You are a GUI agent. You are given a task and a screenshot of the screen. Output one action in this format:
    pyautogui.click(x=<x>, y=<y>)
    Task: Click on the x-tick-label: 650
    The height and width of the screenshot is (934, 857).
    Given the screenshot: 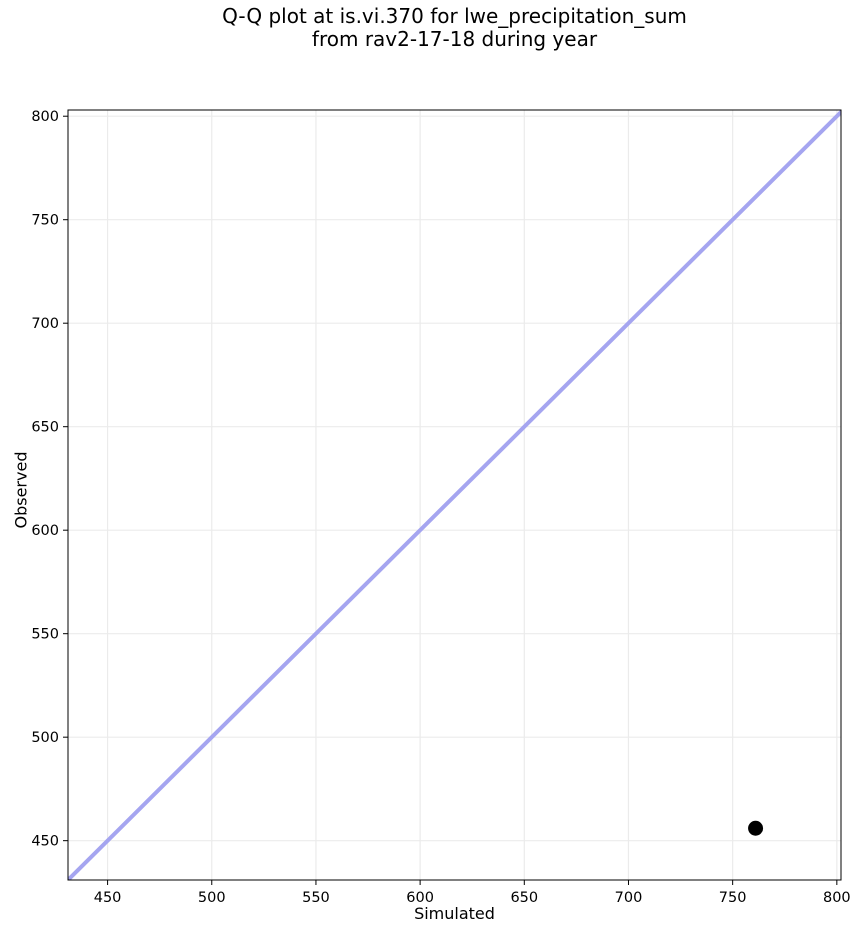 What is the action you would take?
    pyautogui.click(x=524, y=898)
    